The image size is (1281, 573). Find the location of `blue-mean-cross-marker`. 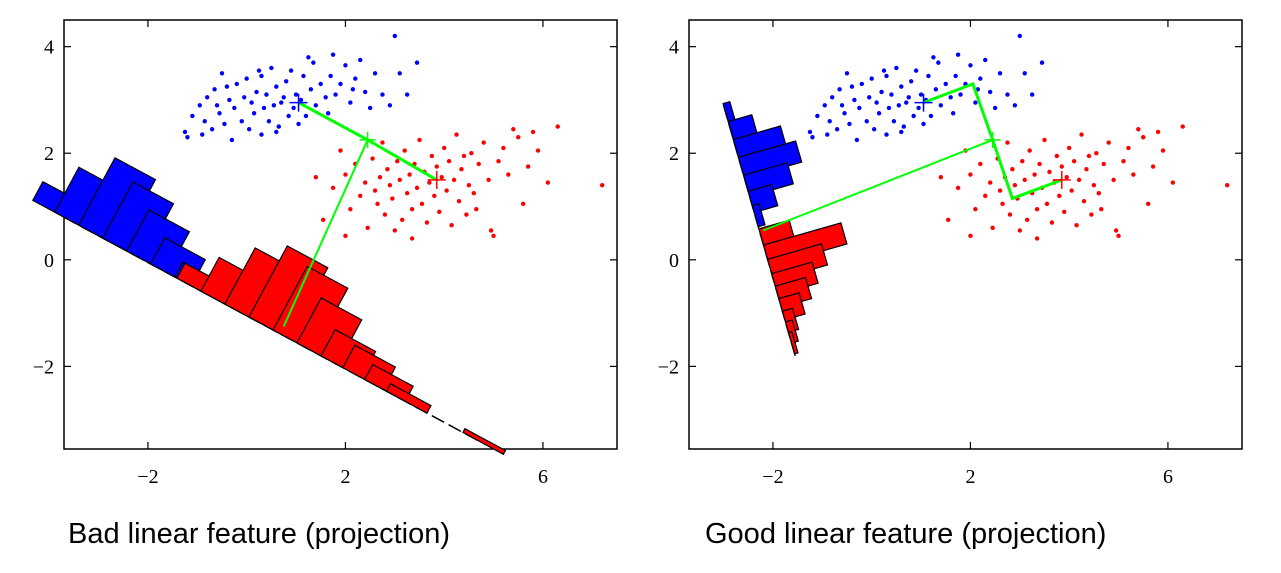

blue-mean-cross-marker is located at coordinates (923, 102).